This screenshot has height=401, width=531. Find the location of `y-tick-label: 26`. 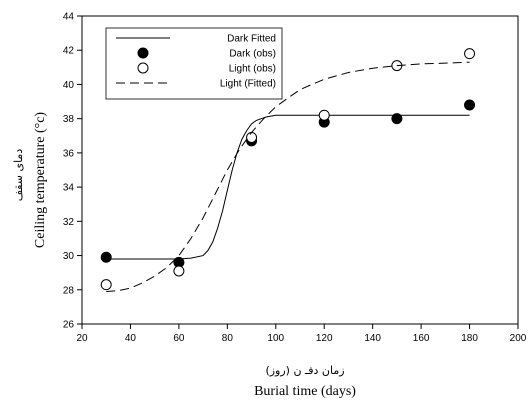

y-tick-label: 26 is located at coordinates (69, 325).